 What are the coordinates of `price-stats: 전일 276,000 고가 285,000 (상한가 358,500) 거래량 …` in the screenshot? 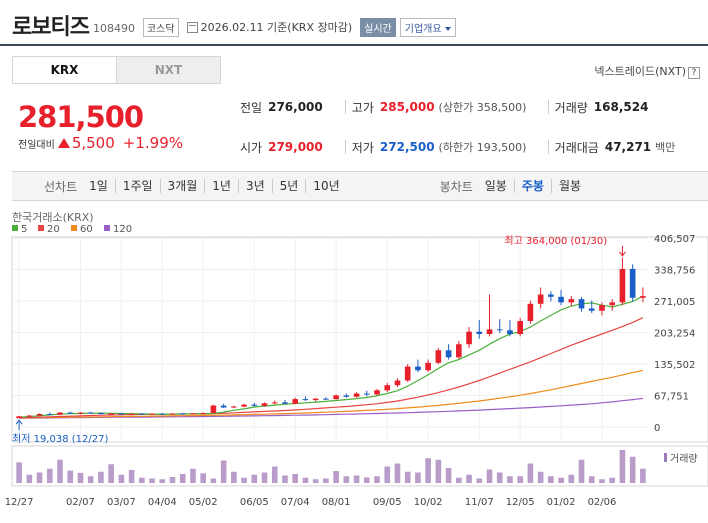 It's located at (470, 127).